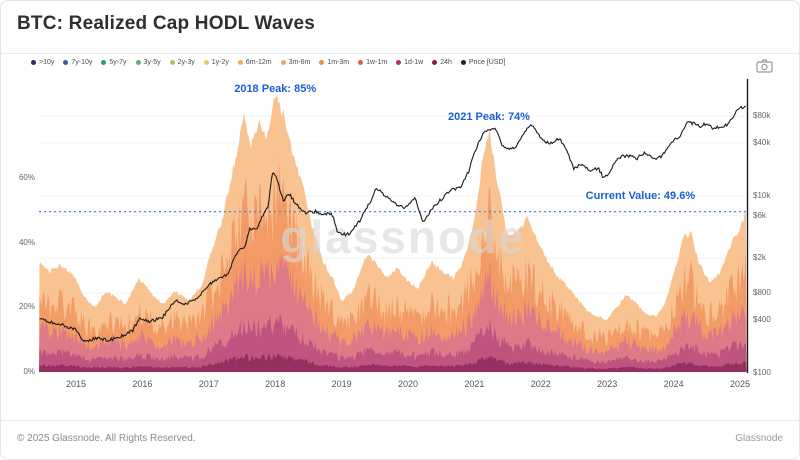 The height and width of the screenshot is (460, 800). What do you see at coordinates (489, 117) in the screenshot?
I see `annotation: 2021 Peak: 74%` at bounding box center [489, 117].